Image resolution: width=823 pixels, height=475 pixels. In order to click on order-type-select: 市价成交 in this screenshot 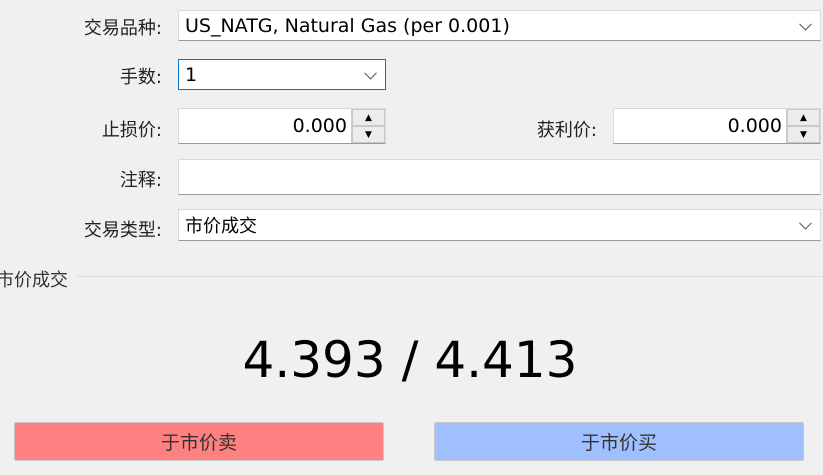, I will do `click(499, 225)`.